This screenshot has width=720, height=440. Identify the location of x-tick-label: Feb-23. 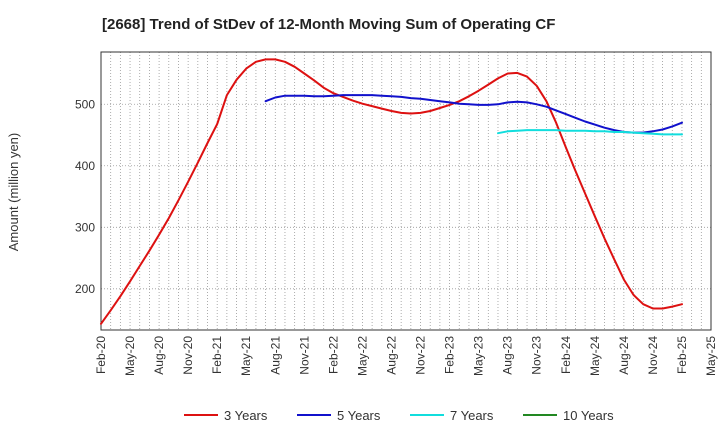
(450, 355).